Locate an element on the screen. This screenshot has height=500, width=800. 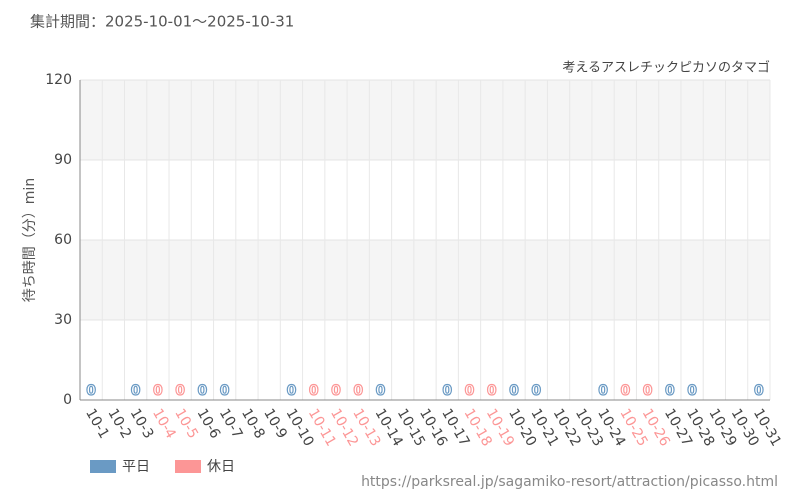
y-tick-label: 60 is located at coordinates (63, 240).